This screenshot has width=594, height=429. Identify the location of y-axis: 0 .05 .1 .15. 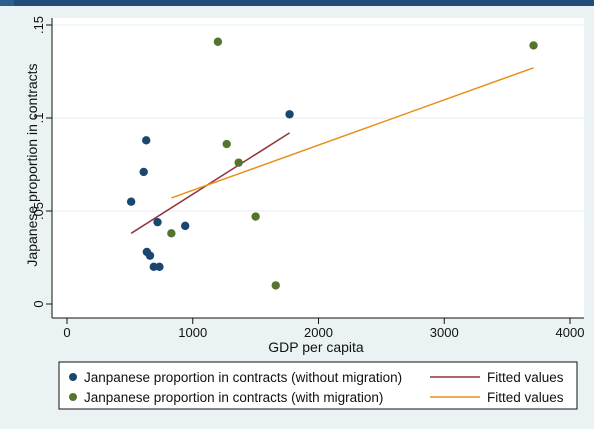
(42, 167).